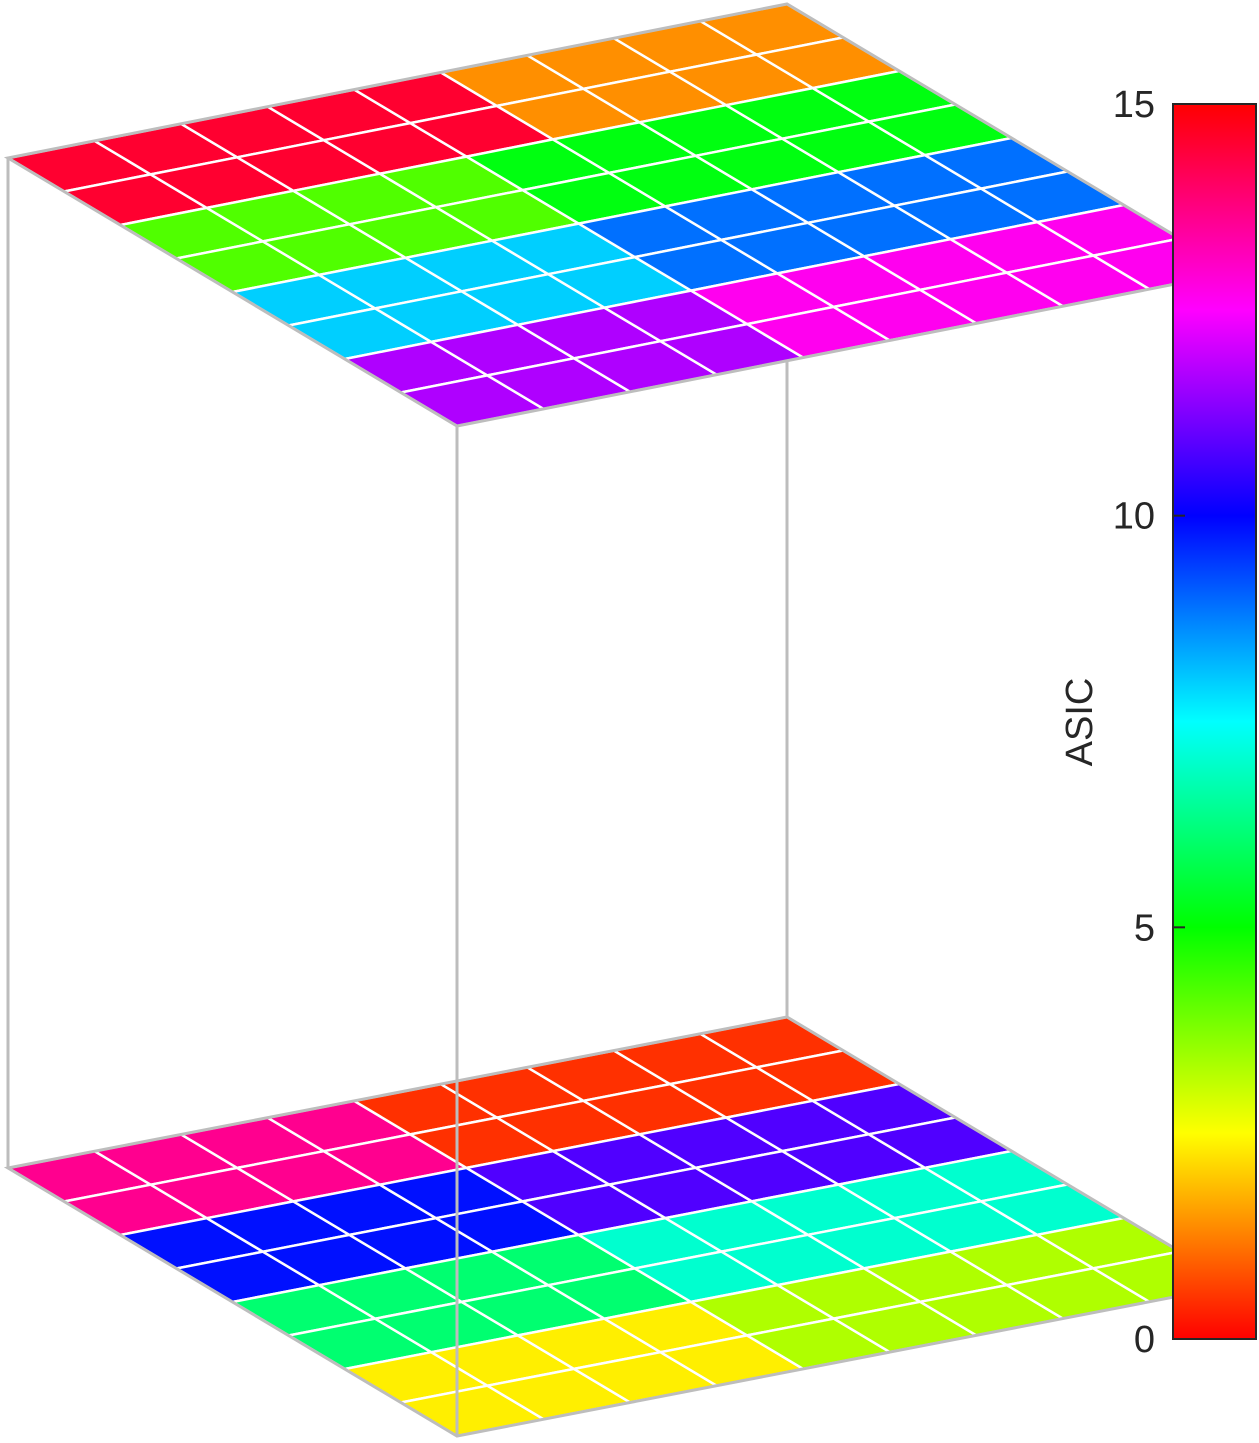 The image size is (1259, 1443). What do you see at coordinates (1149, 722) in the screenshot?
I see `colorbar-ticks: 0 5 10 15` at bounding box center [1149, 722].